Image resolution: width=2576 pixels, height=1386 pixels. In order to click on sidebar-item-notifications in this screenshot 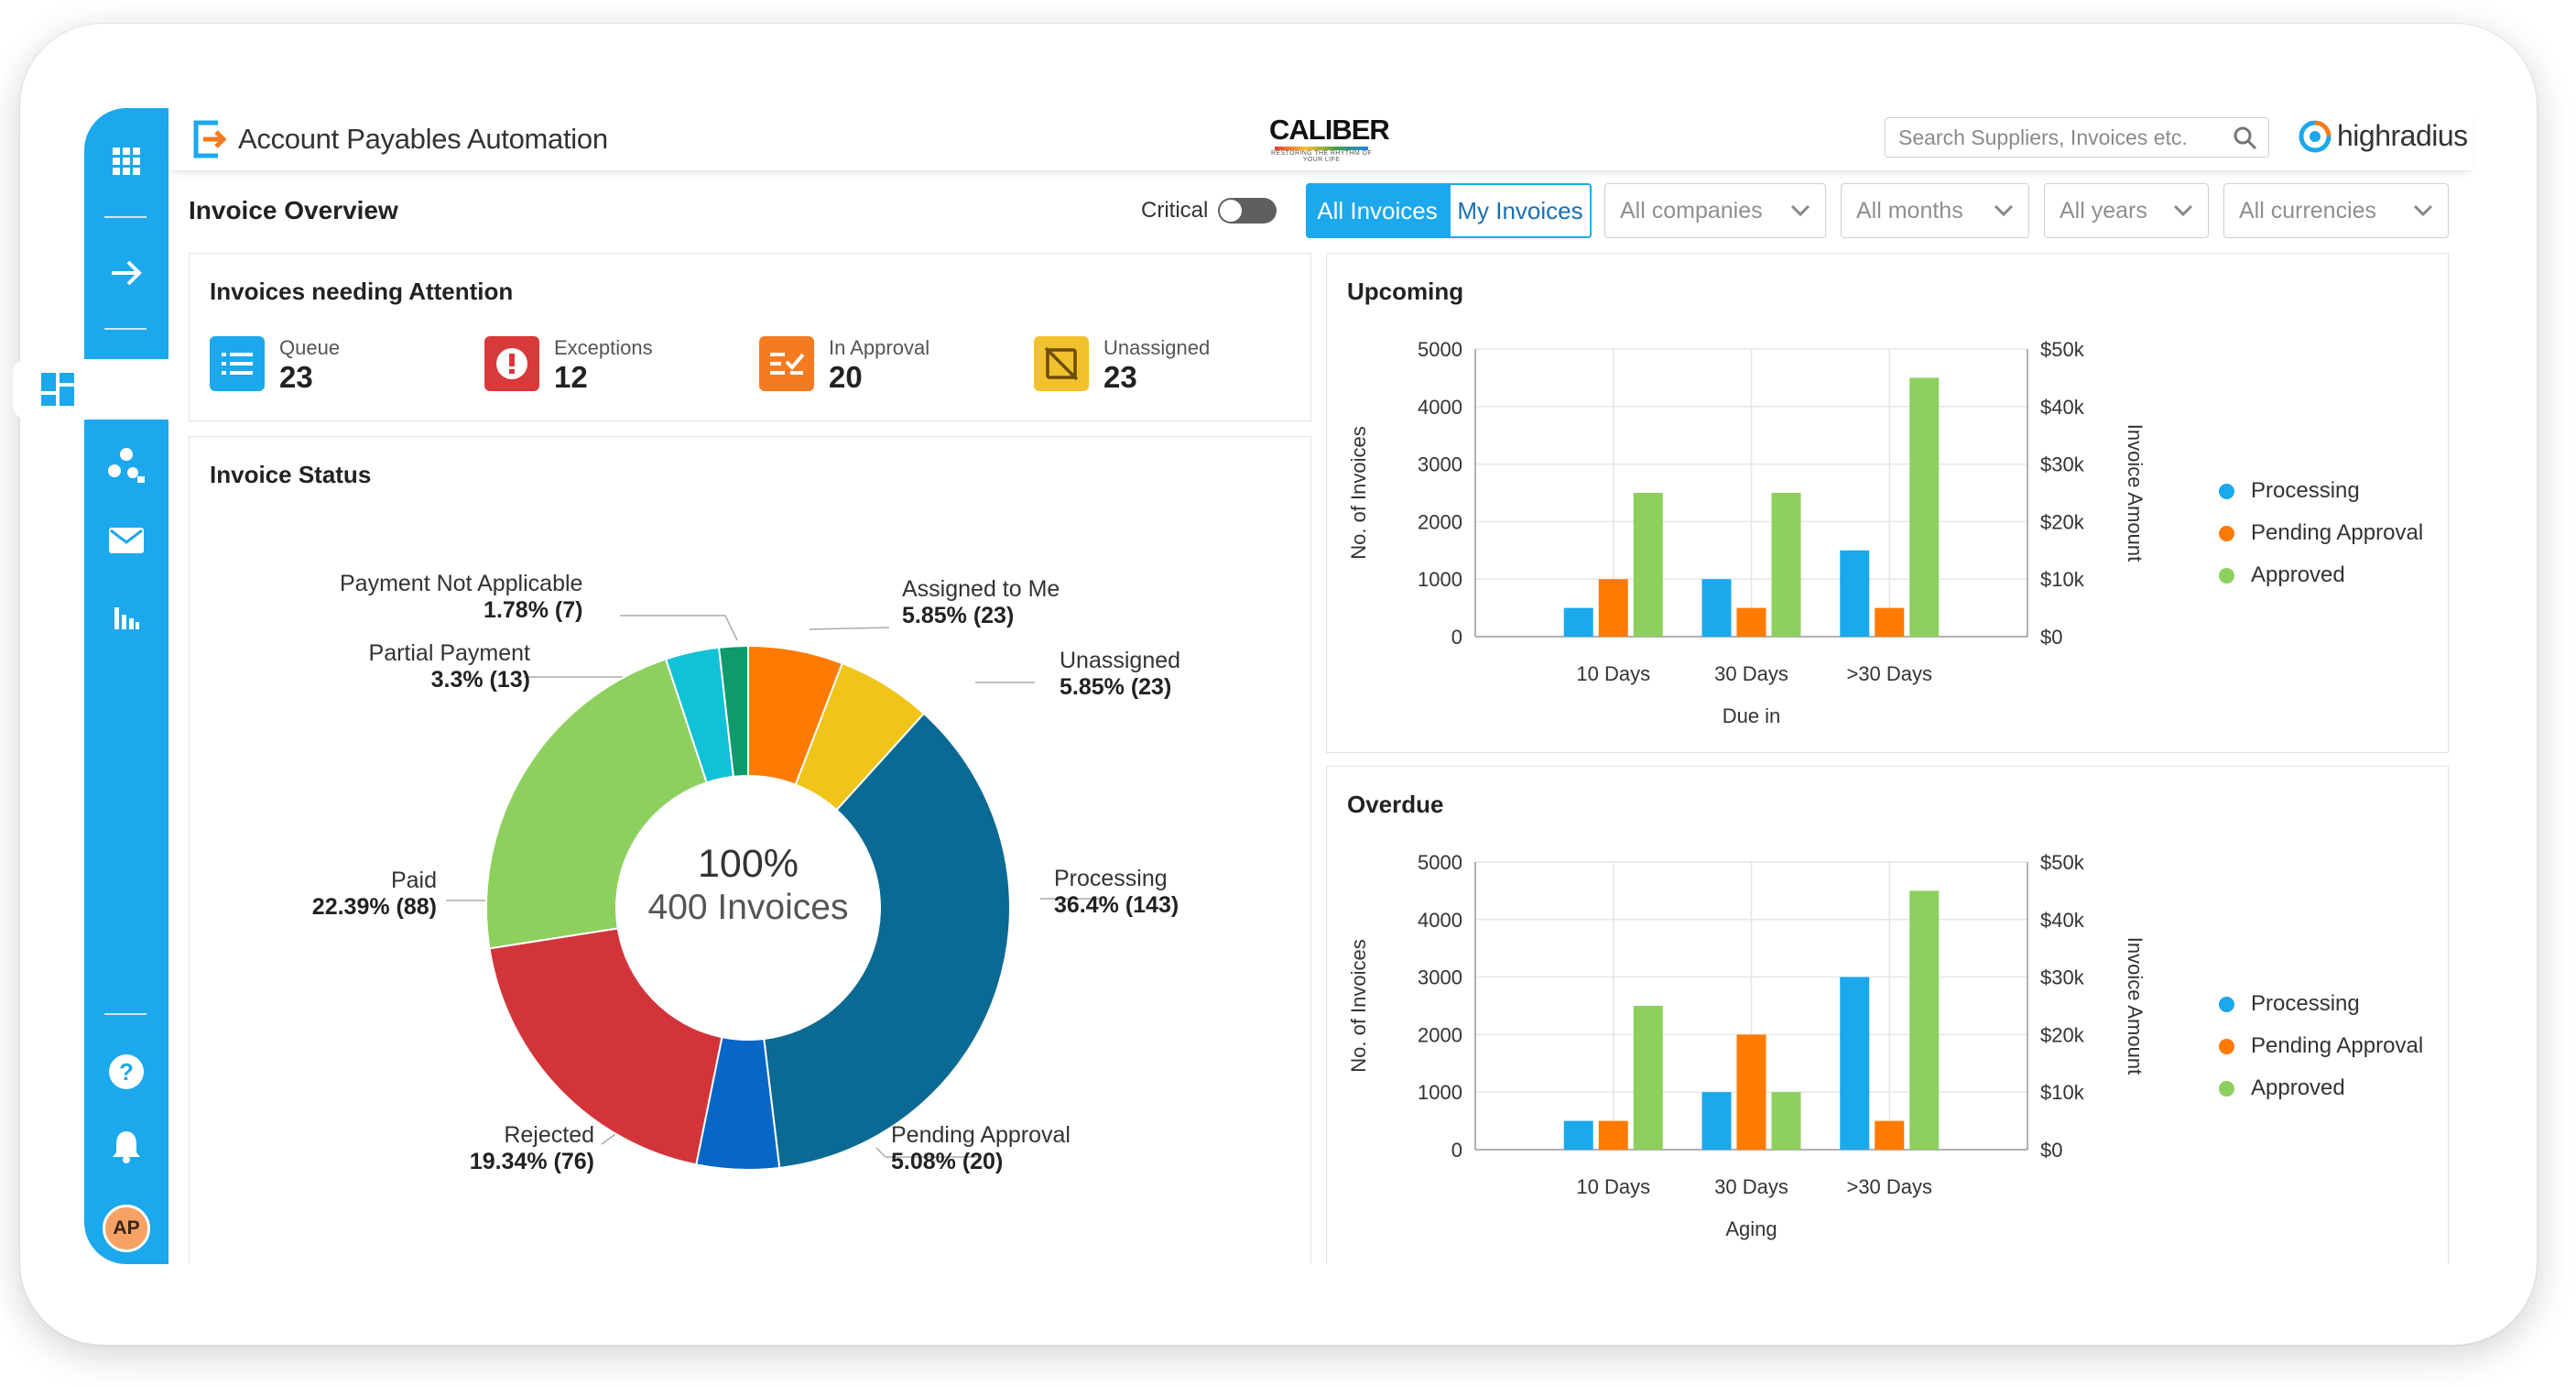, I will do `click(126, 1147)`.